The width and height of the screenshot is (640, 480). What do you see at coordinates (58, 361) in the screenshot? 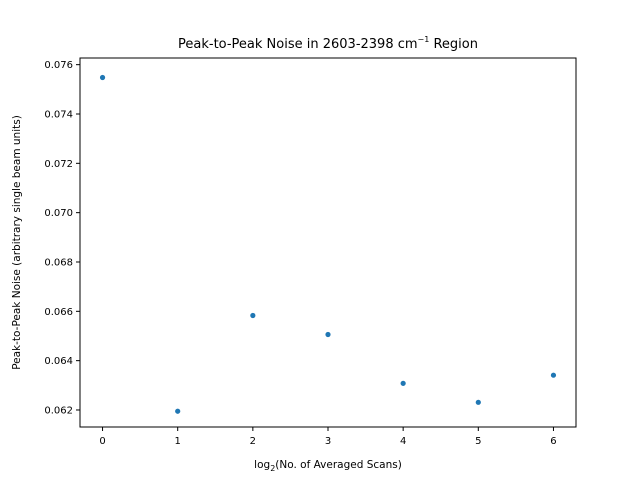
I see `y-tick-label: 0.064` at bounding box center [58, 361].